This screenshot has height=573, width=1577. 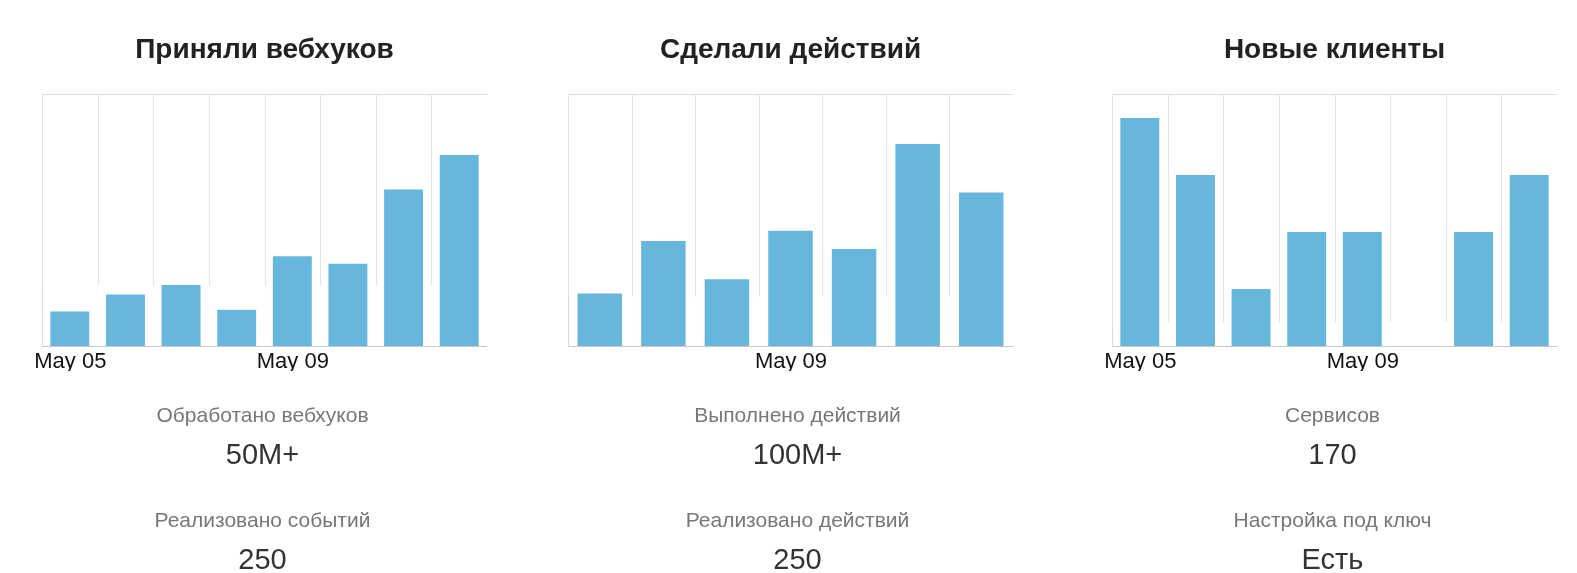 What do you see at coordinates (1334, 48) in the screenshot?
I see `chart-title: Новые клиенты` at bounding box center [1334, 48].